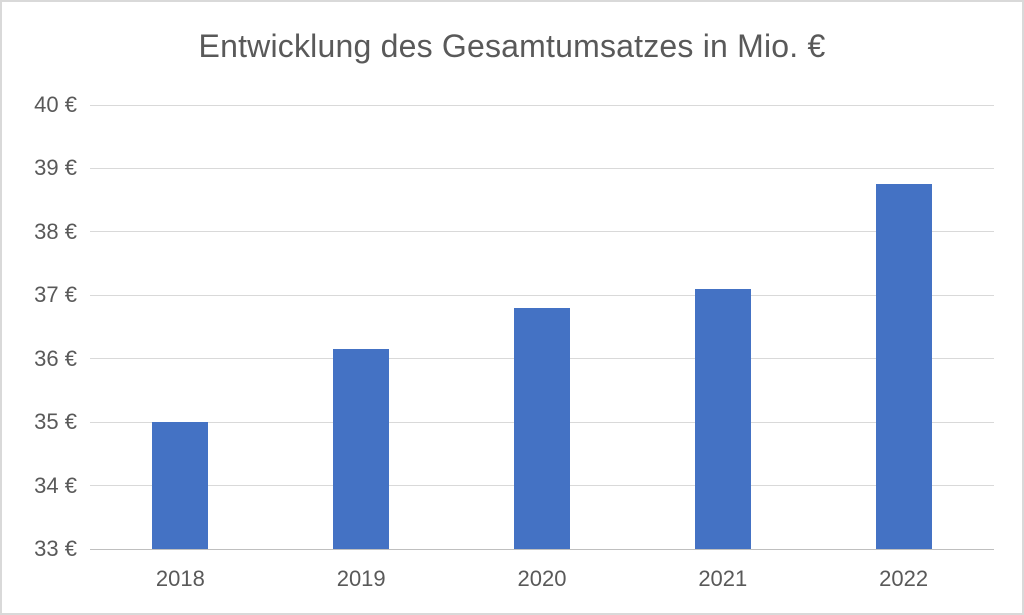 The image size is (1024, 615). I want to click on x-axis-tick-label: 2022, so click(904, 578).